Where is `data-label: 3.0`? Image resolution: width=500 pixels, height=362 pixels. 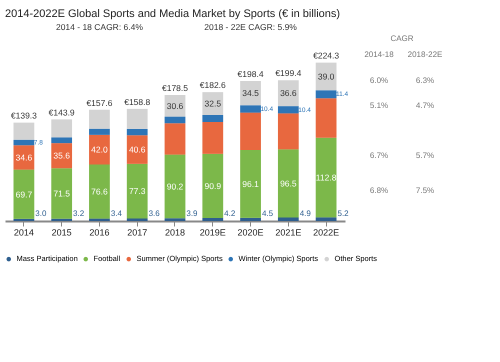
data-label: 3.0 is located at coordinates (41, 213).